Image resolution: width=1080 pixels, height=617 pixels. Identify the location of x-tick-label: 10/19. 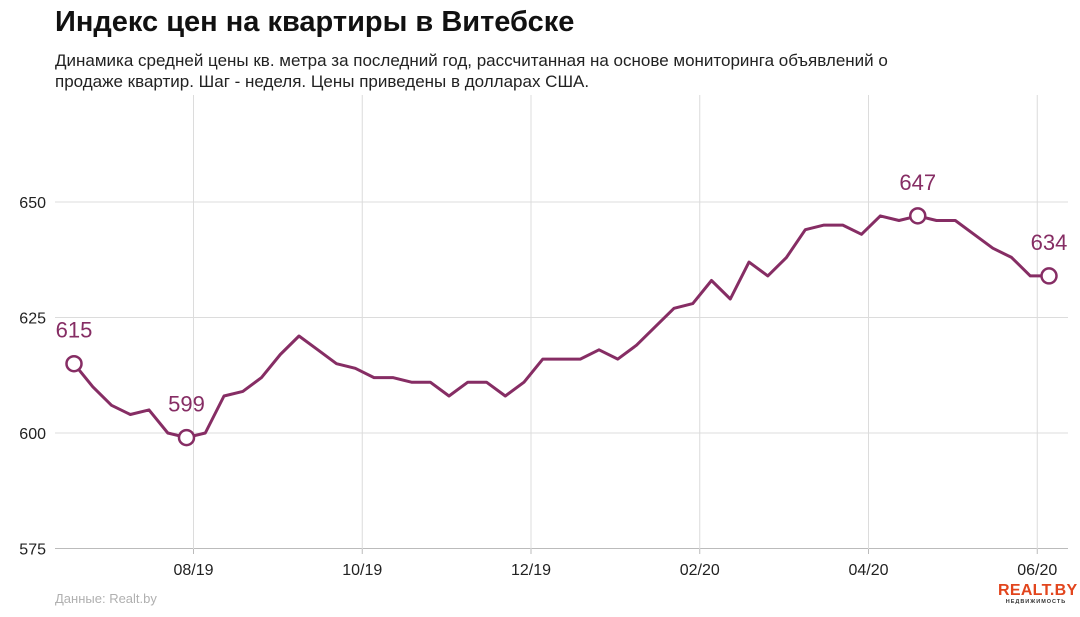
(362, 570).